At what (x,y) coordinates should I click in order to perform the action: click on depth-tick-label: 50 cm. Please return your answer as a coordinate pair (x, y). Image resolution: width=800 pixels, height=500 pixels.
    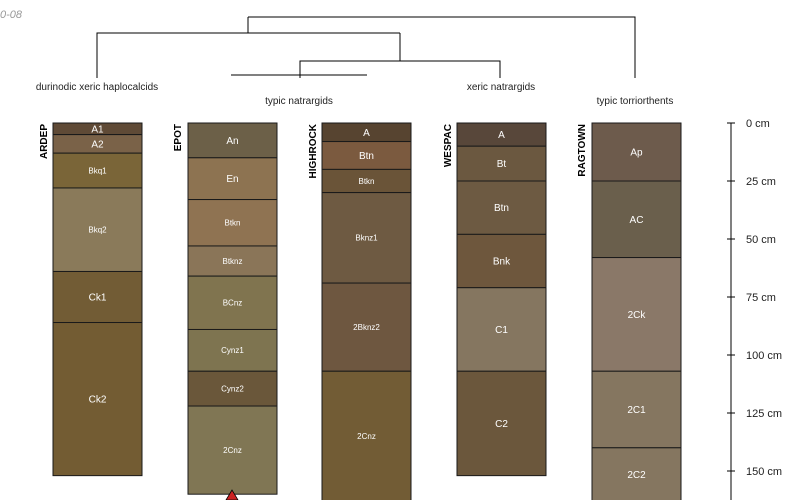
    Looking at the image, I should click on (761, 240).